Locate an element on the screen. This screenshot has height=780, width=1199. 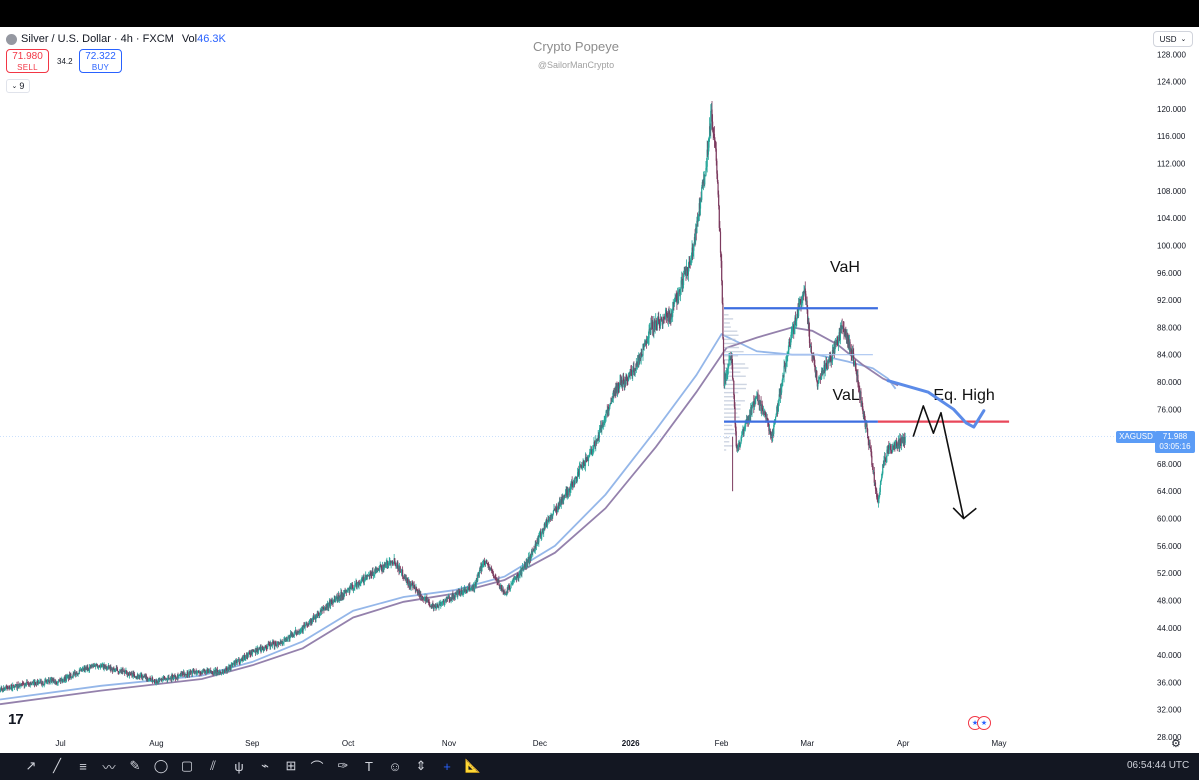
rect-icon: ▢ is located at coordinates (187, 765).